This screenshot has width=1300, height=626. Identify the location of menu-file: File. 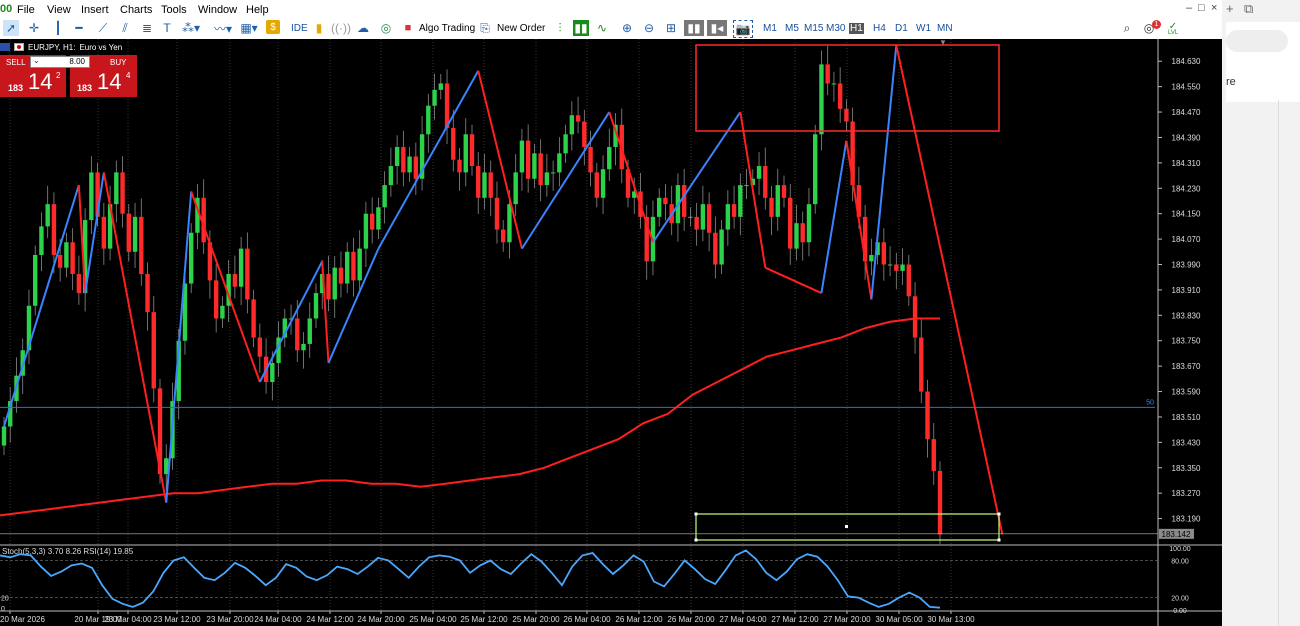
(26, 10).